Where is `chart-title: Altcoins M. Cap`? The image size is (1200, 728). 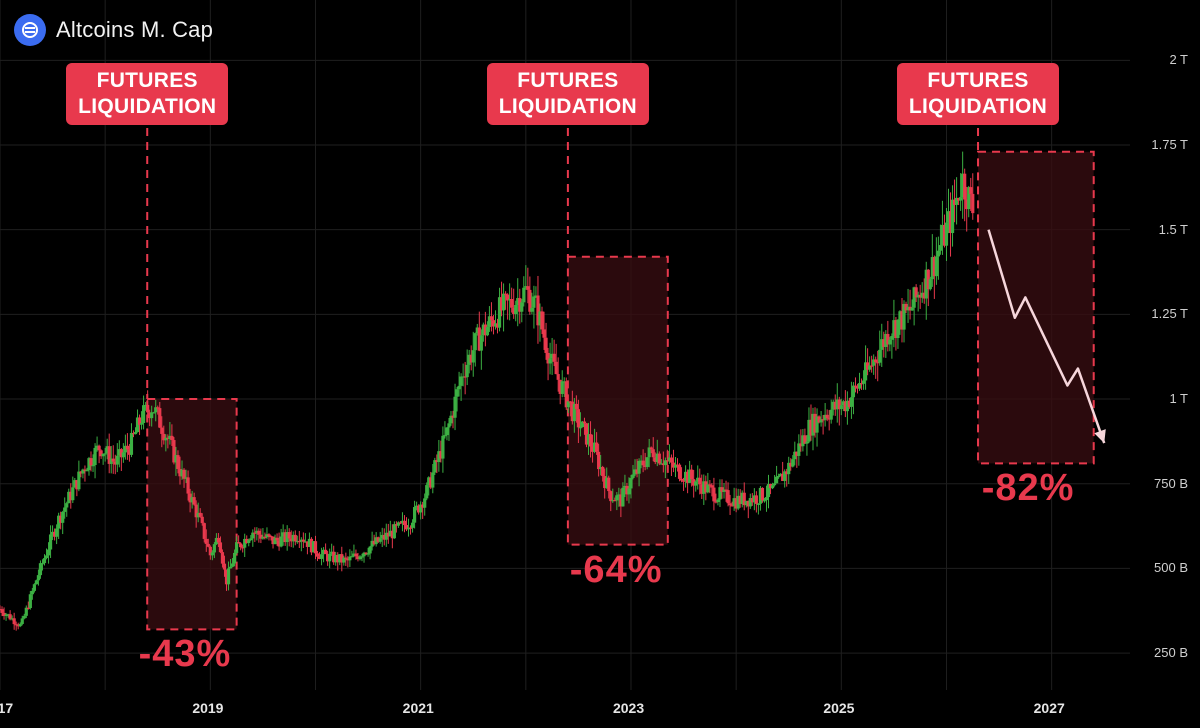
chart-title: Altcoins M. Cap is located at coordinates (135, 29).